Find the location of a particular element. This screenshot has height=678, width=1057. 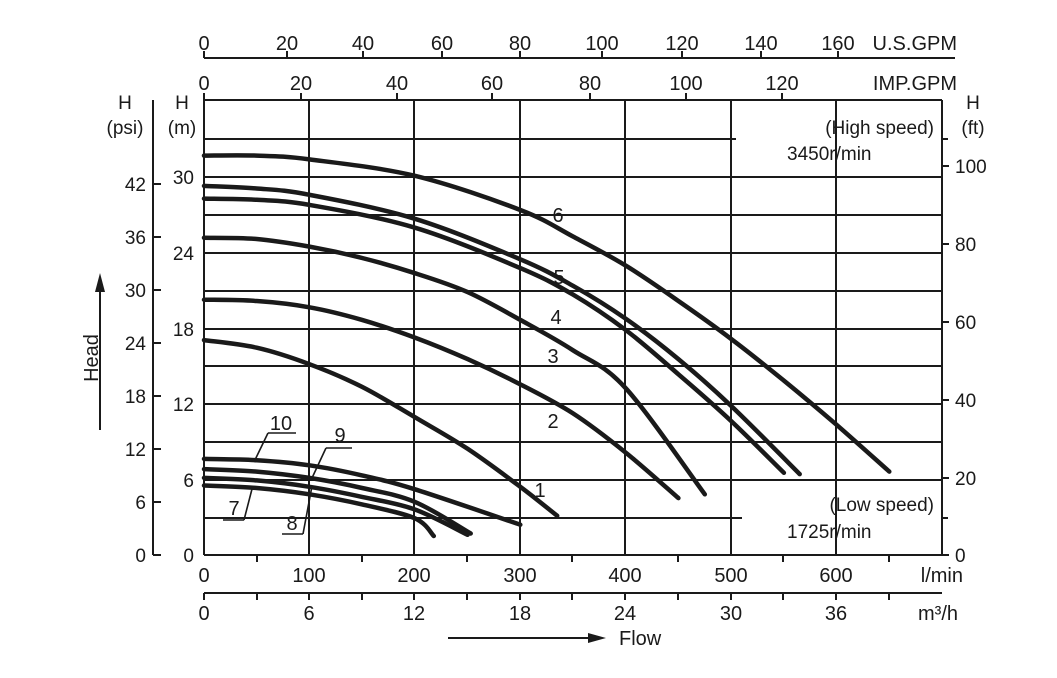

axis-psi-tick-6: 36 is located at coordinates (135, 238).